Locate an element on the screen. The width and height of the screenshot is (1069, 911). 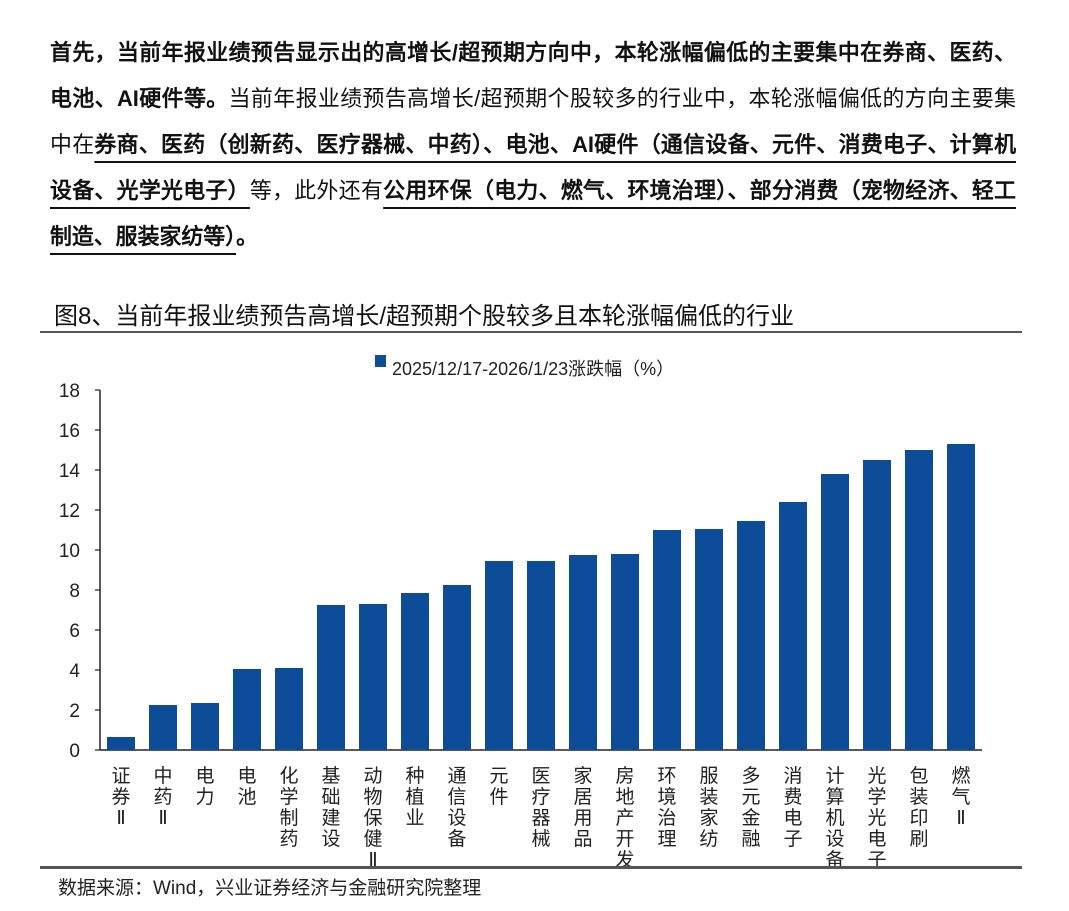
x-tick-label: 多元金融 is located at coordinates (750, 807).